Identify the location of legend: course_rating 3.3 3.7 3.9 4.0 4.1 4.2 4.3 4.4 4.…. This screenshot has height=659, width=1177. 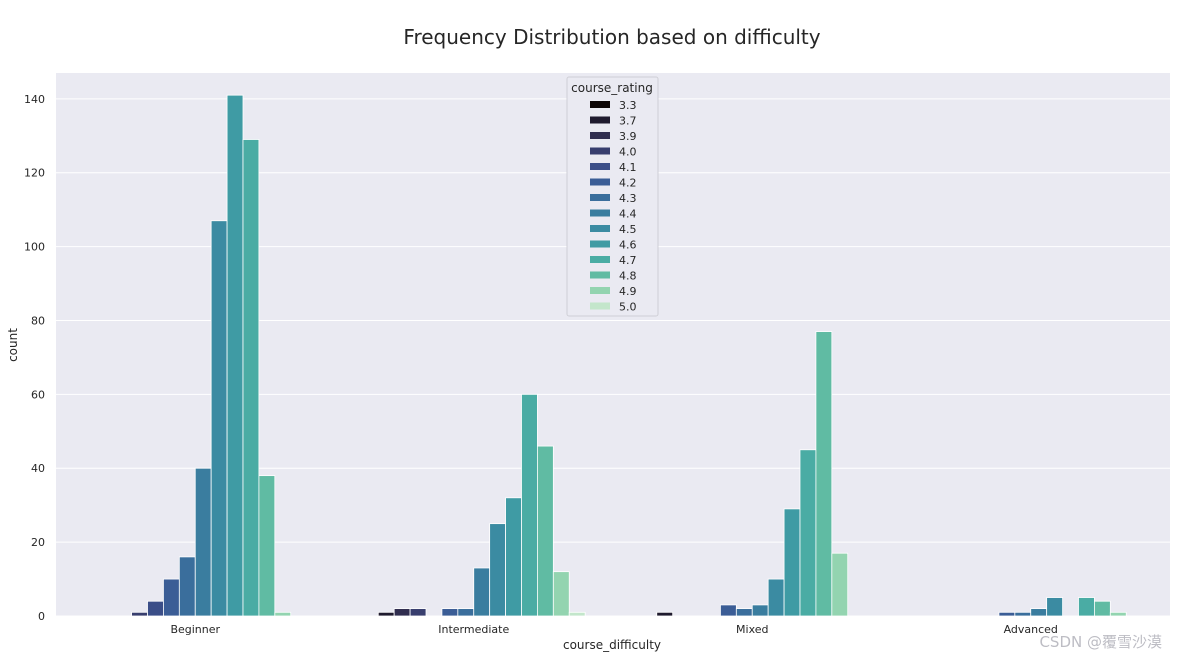
(612, 196).